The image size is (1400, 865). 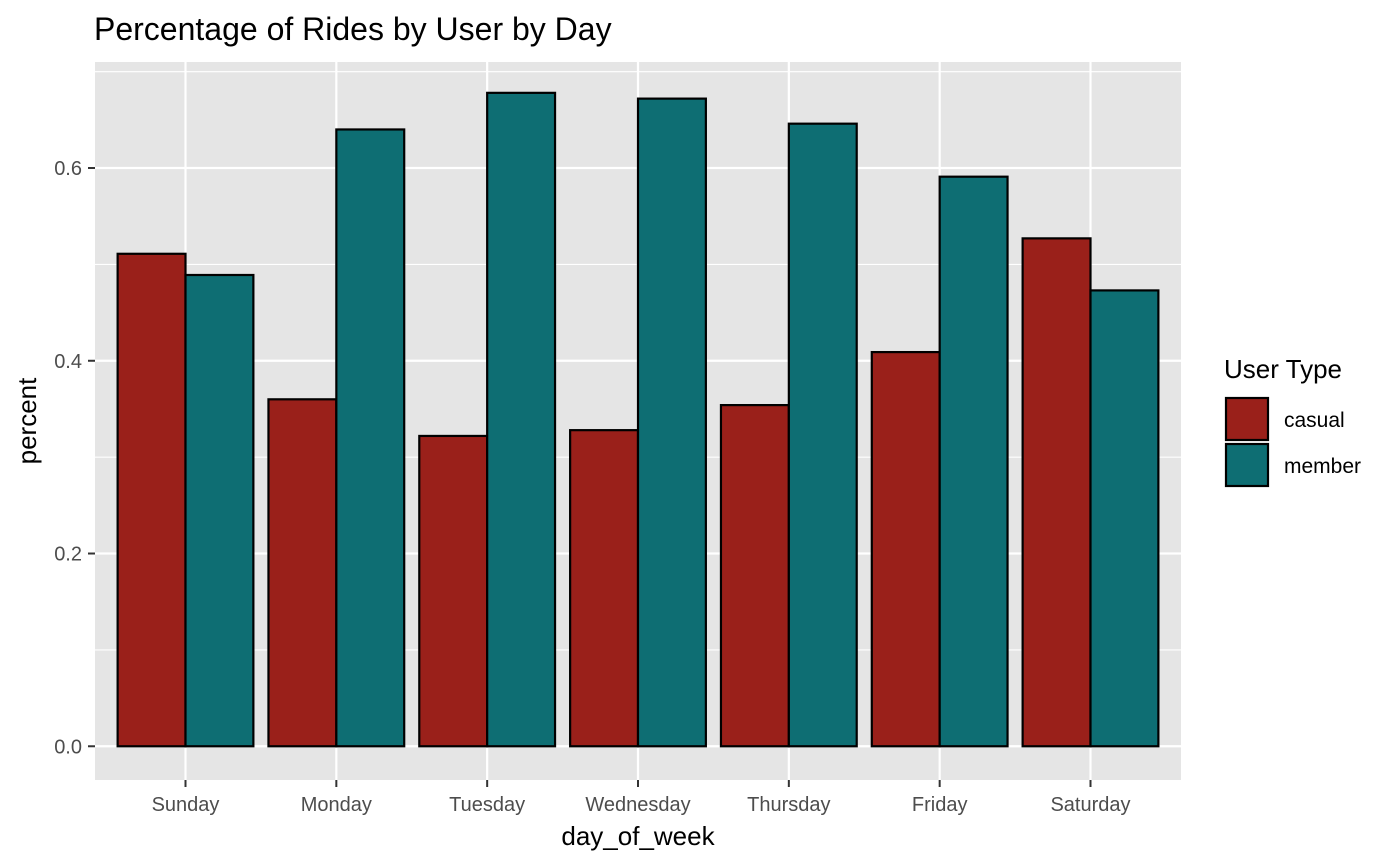 I want to click on bar-member-thursday, so click(x=822, y=435).